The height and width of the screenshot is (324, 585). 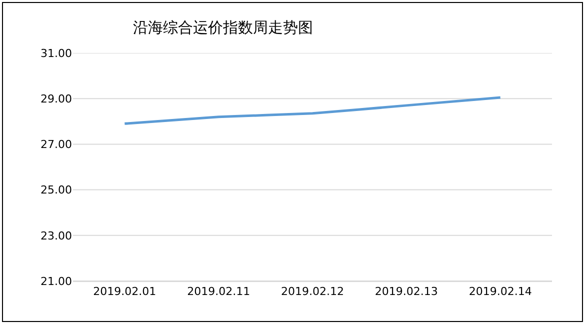 I want to click on x-tick-label: 2019.02.14, so click(x=500, y=291).